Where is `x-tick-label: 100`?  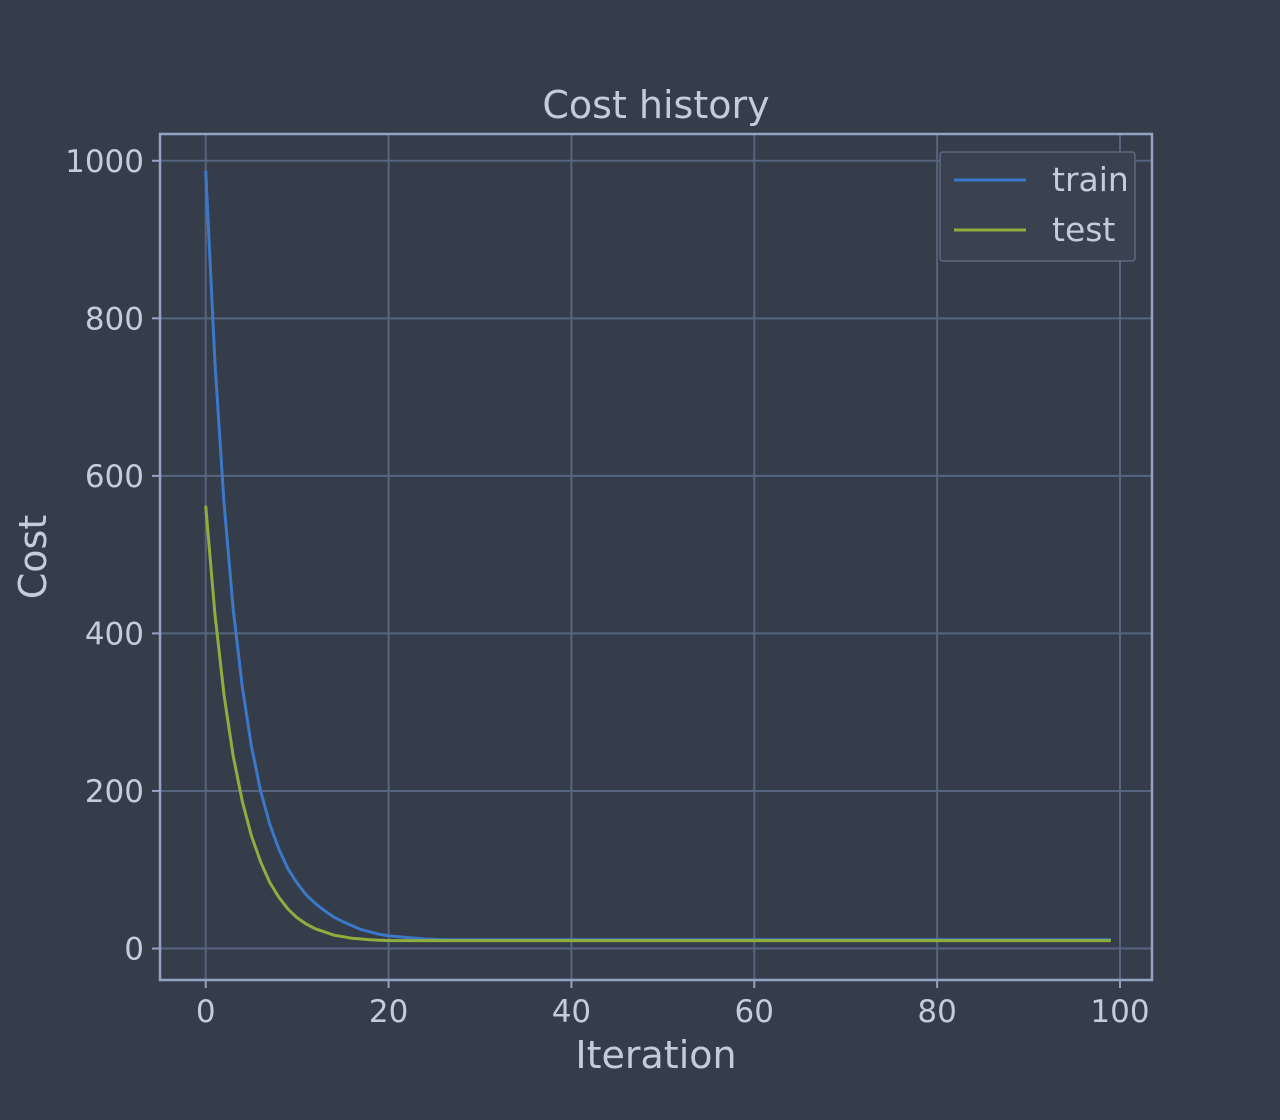 x-tick-label: 100 is located at coordinates (1119, 1012).